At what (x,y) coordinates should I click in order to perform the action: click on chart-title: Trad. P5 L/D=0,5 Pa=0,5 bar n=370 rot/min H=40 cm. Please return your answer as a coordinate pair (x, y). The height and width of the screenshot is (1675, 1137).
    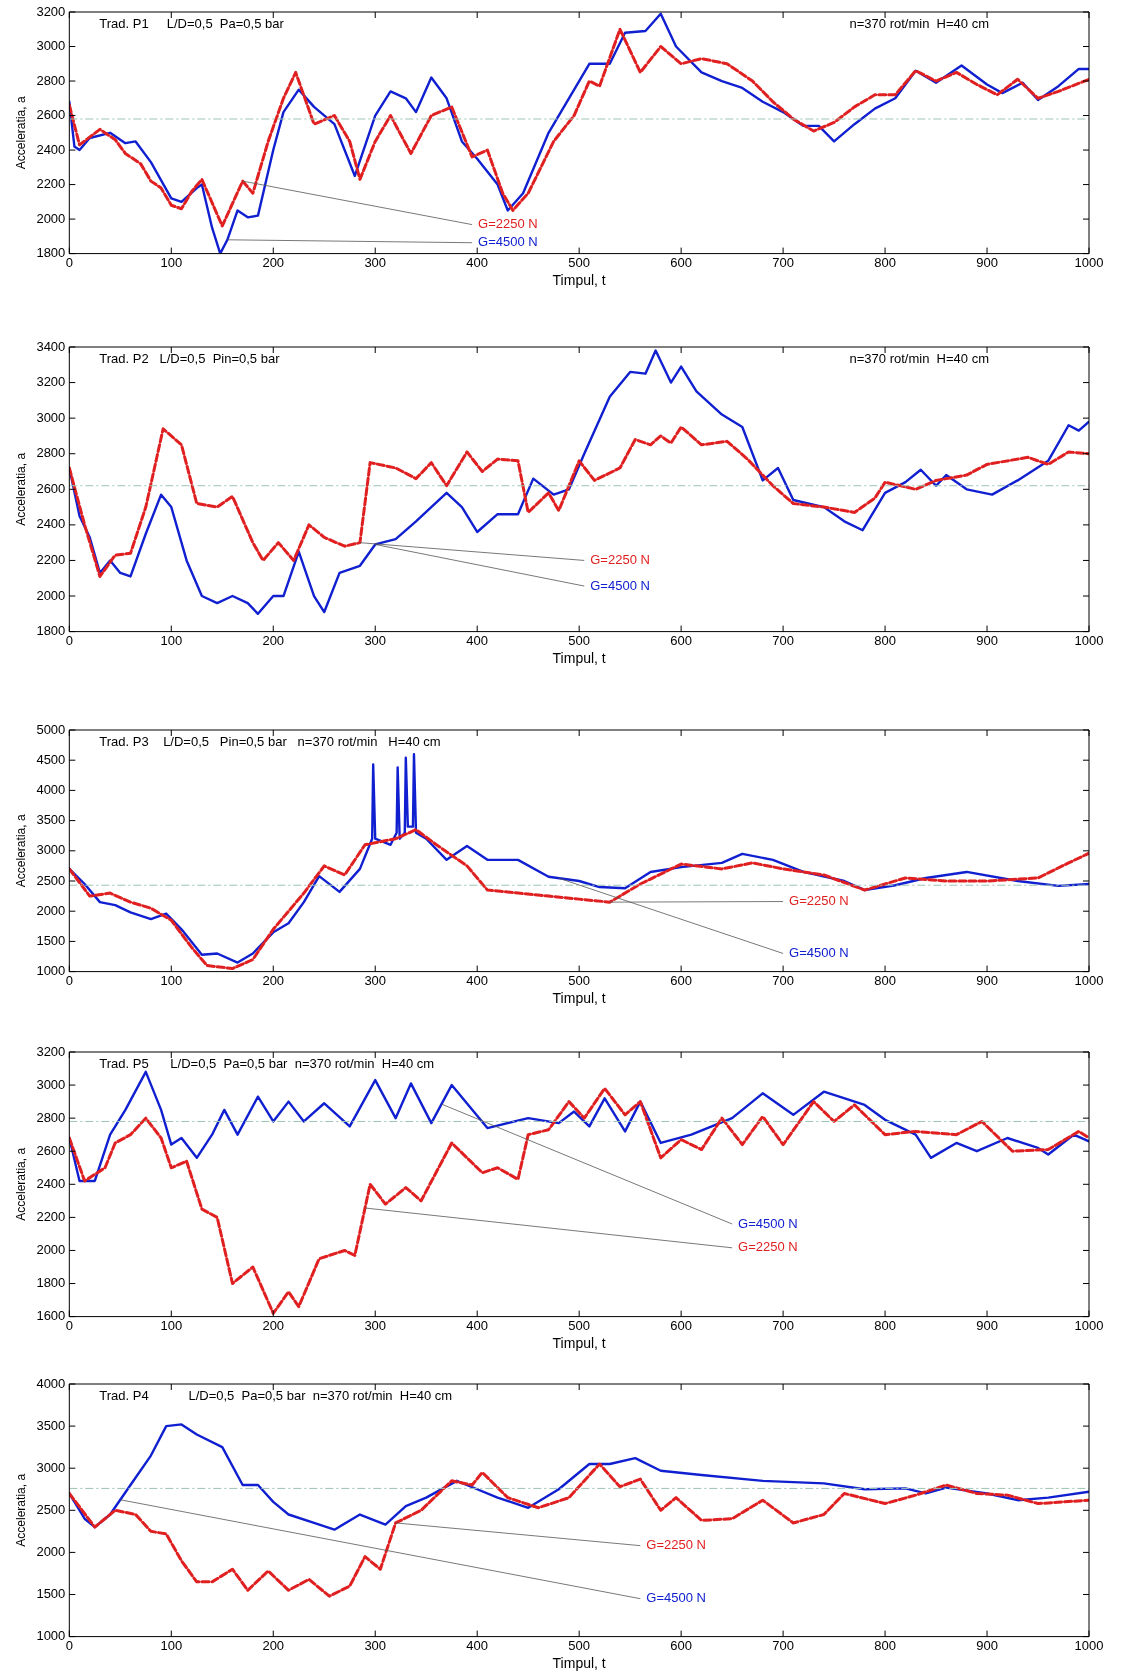
    Looking at the image, I should click on (267, 1064).